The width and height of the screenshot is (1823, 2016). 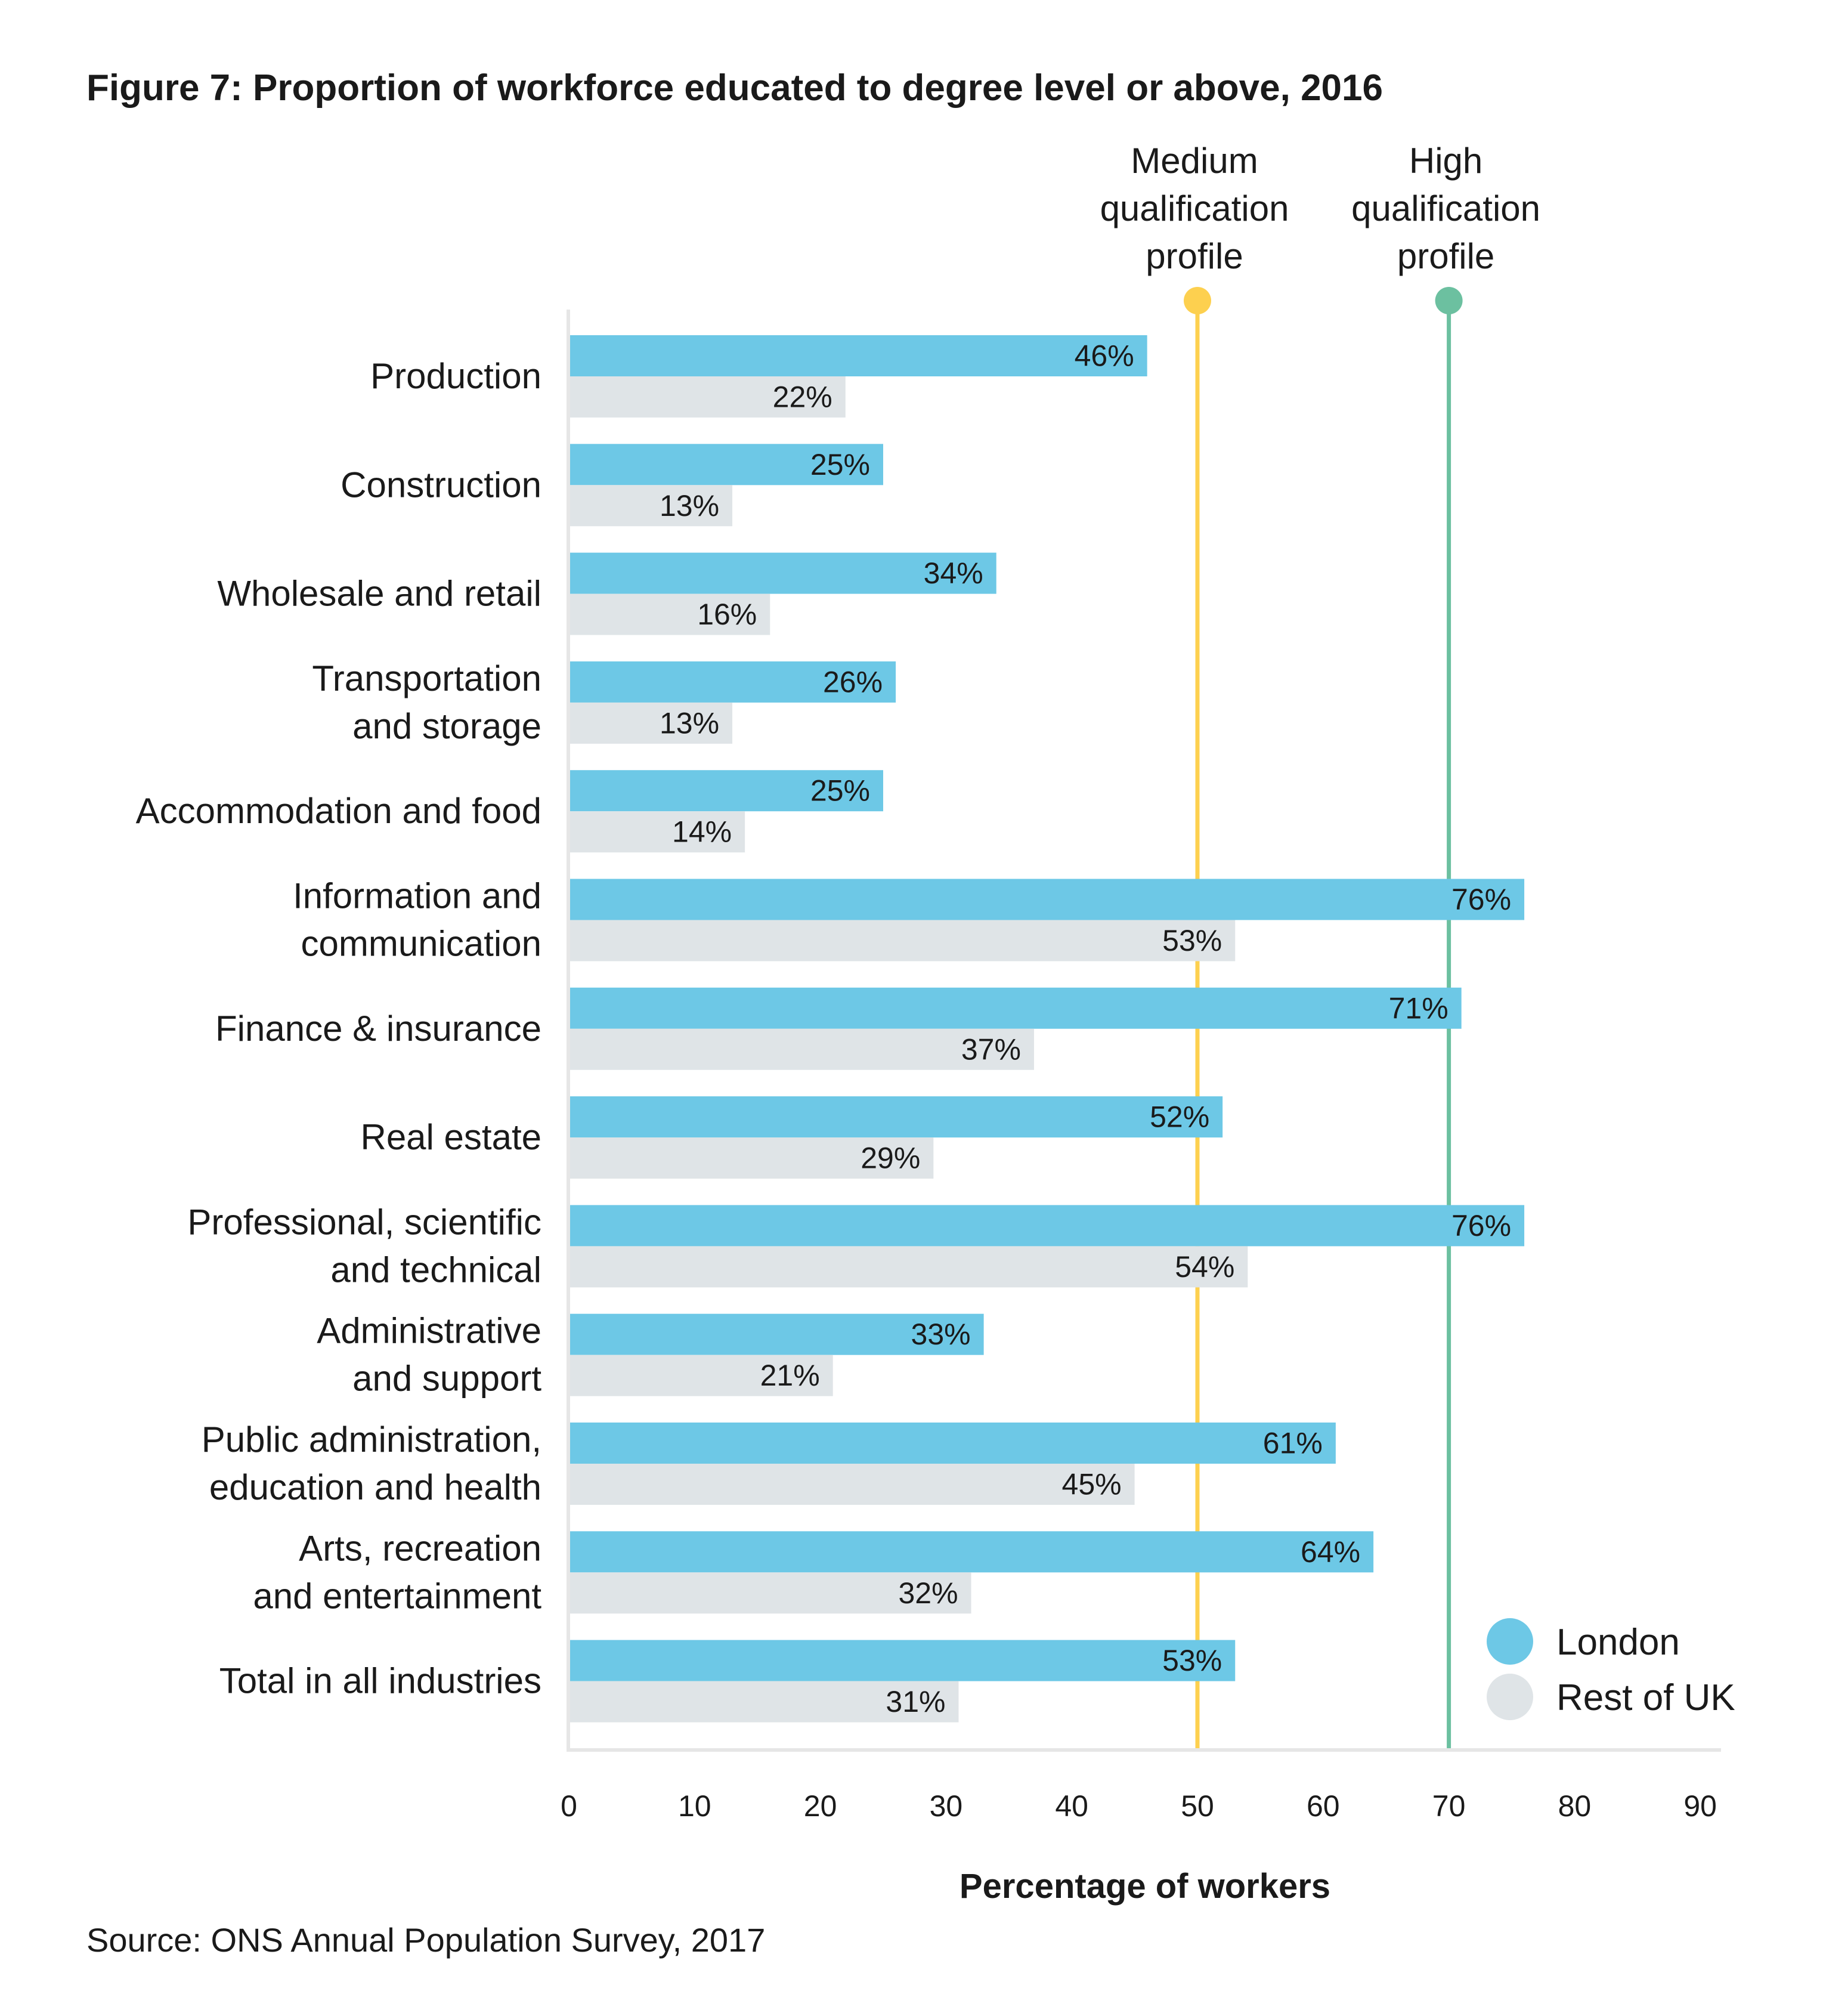 I want to click on category-label: and storage, so click(x=446, y=726).